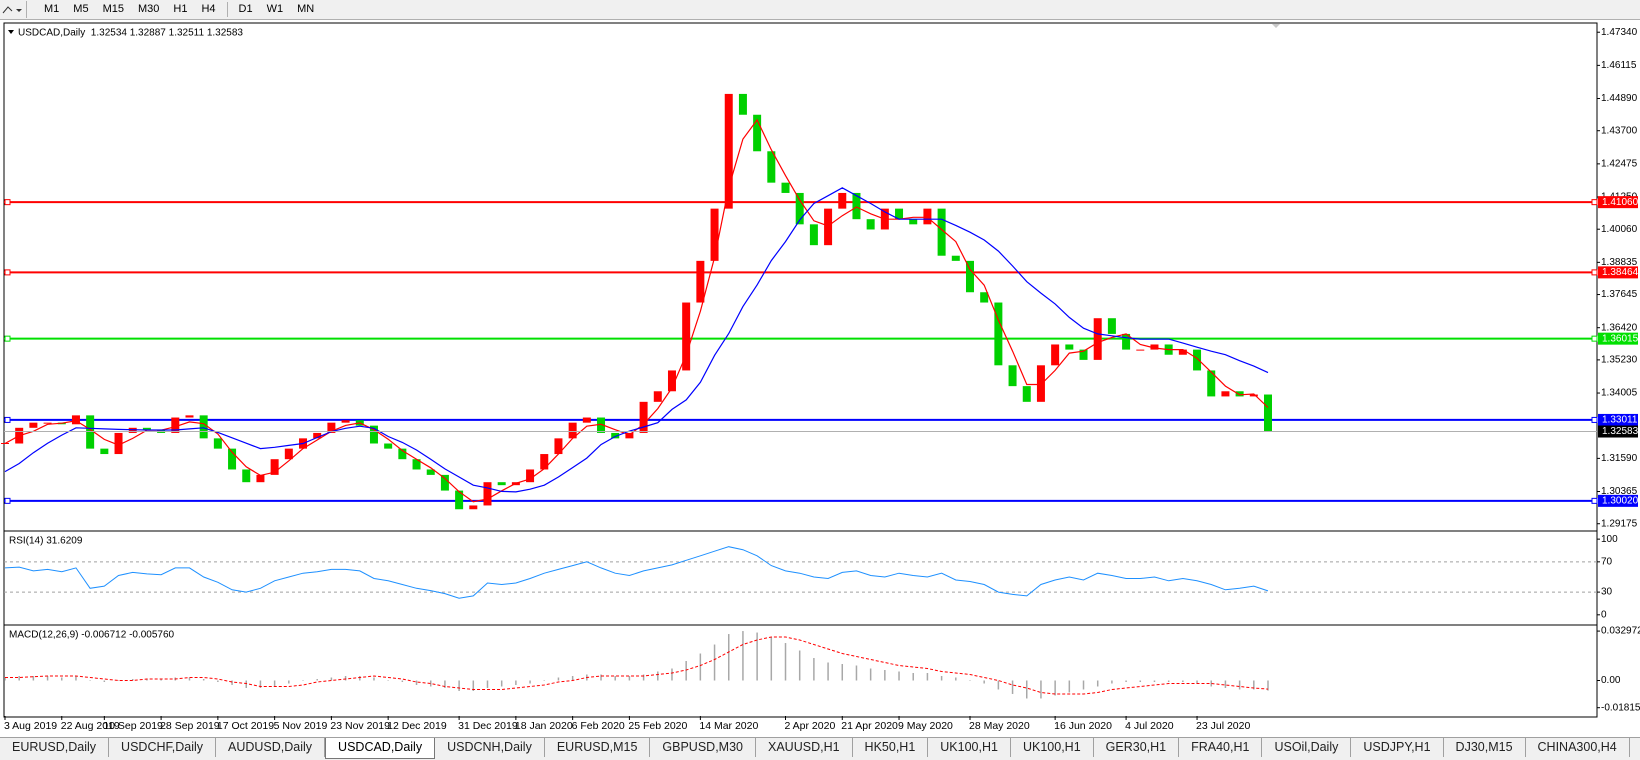 This screenshot has width=1640, height=760. I want to click on chart-tab: USDCNH,Daily, so click(490, 747).